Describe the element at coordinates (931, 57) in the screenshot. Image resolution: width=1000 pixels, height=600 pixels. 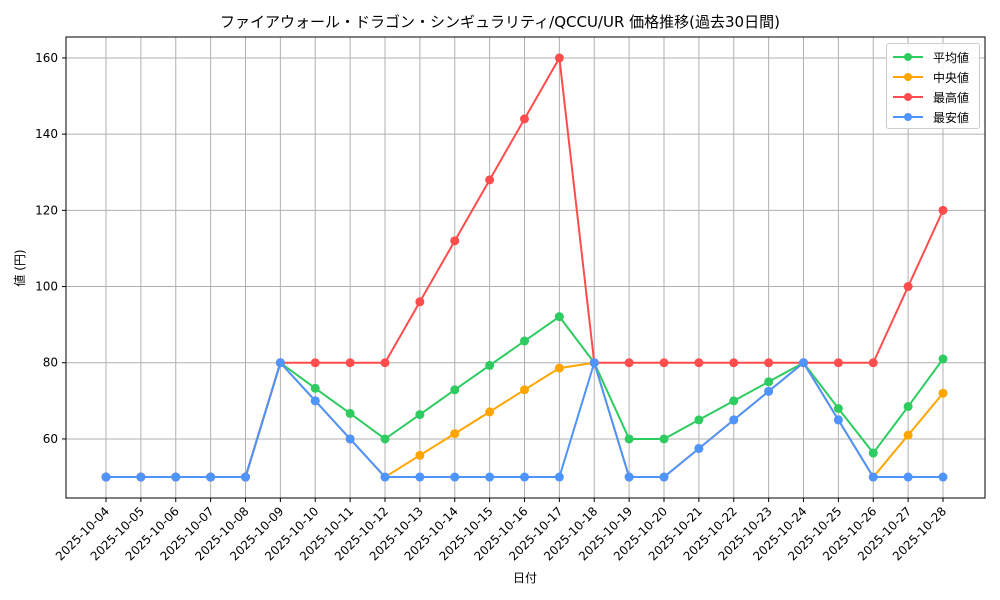
I see `legend-item: 平均値` at that location.